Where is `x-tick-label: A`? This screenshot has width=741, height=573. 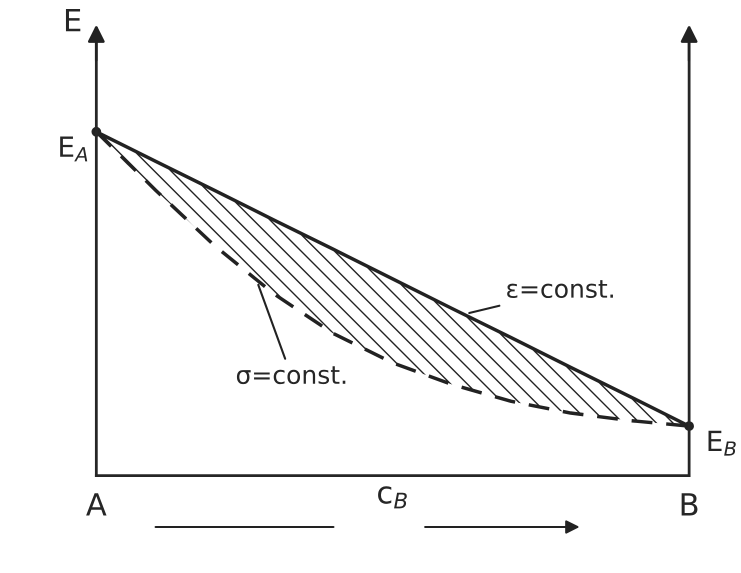
x-tick-label: A is located at coordinates (96, 504).